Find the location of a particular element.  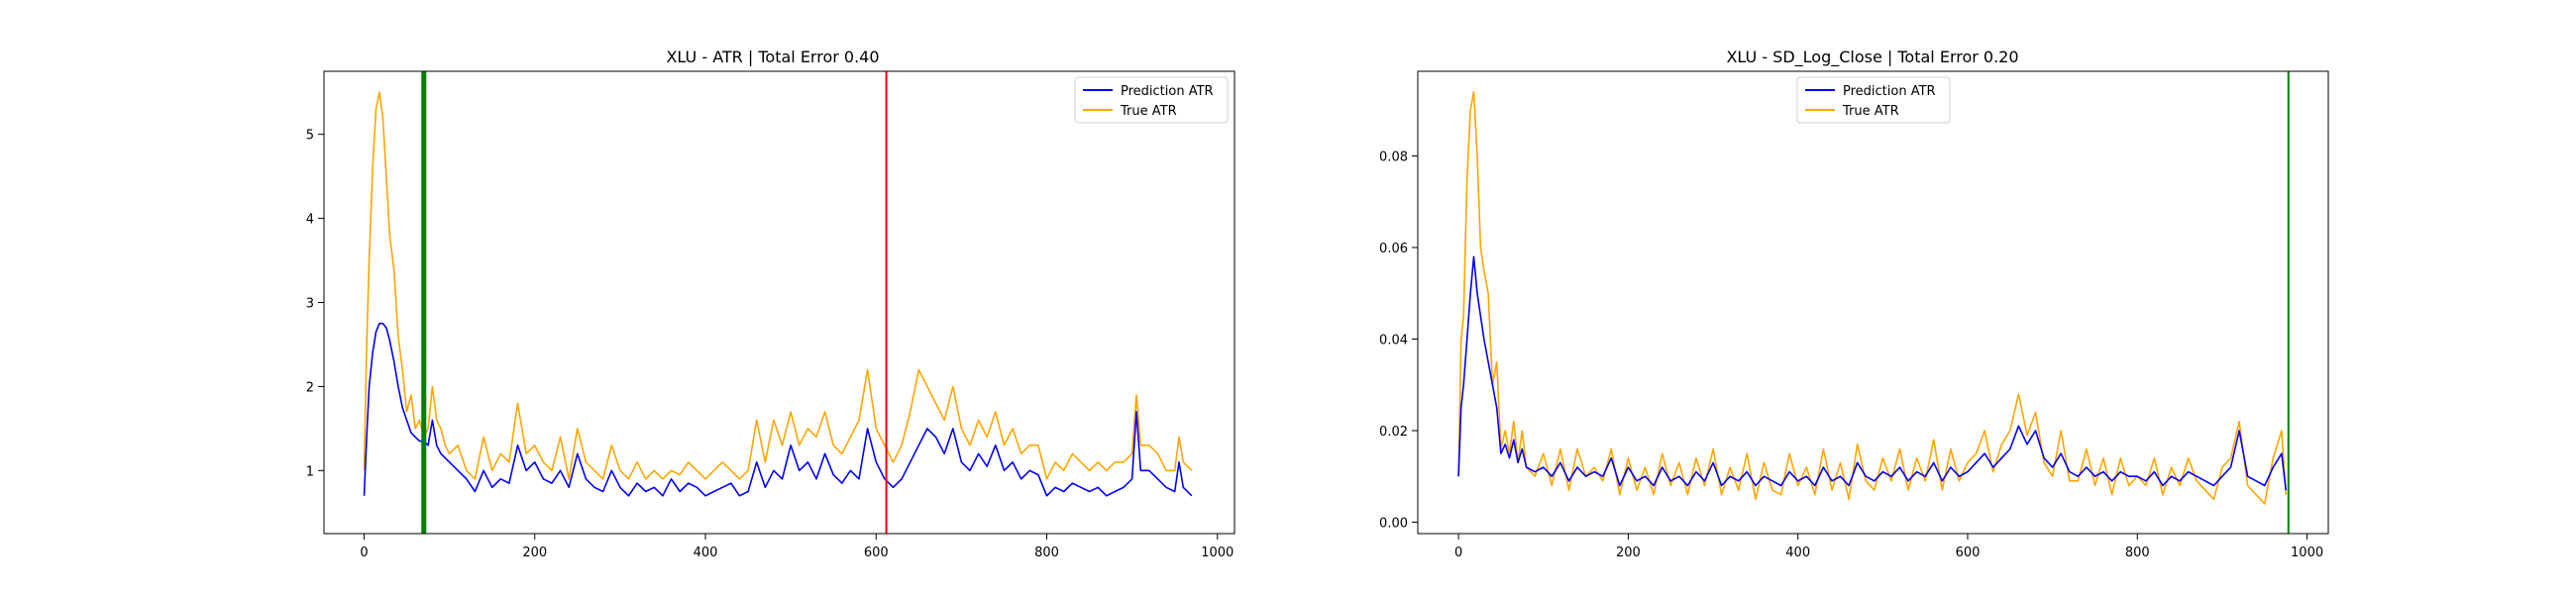

y-tick-label: 3 is located at coordinates (310, 305).